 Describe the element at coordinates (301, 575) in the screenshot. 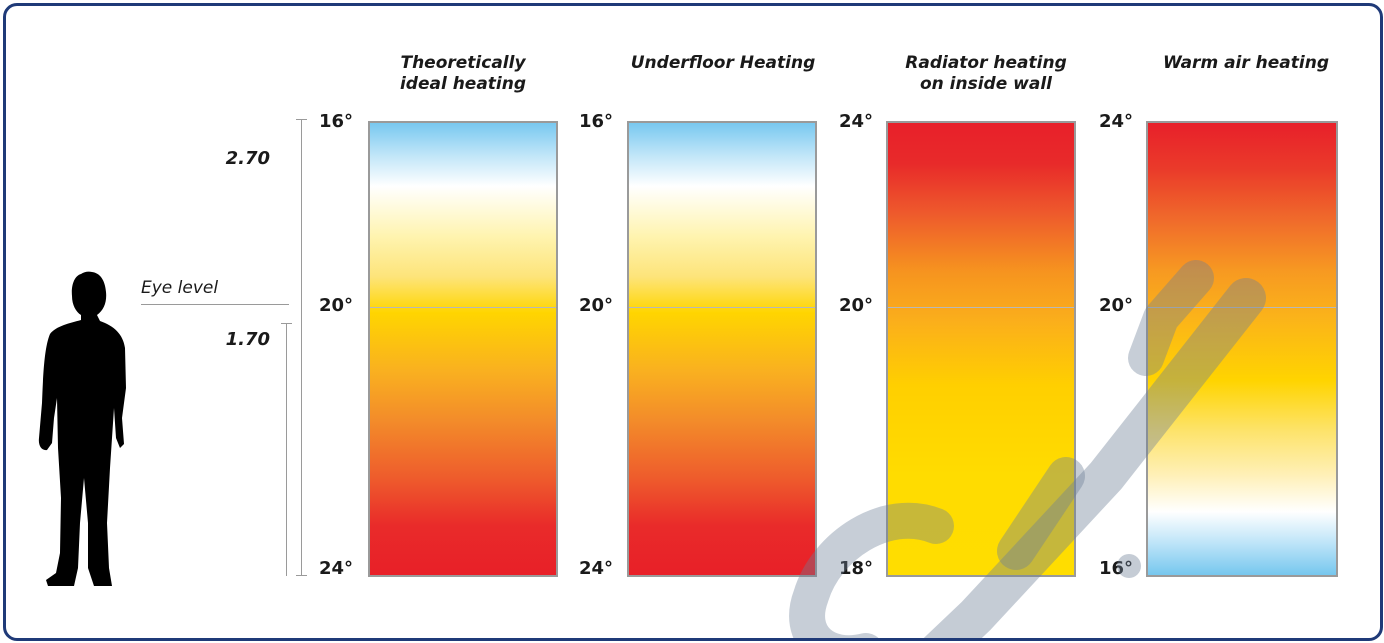

I see `total-height-bar-bottom-tick` at that location.